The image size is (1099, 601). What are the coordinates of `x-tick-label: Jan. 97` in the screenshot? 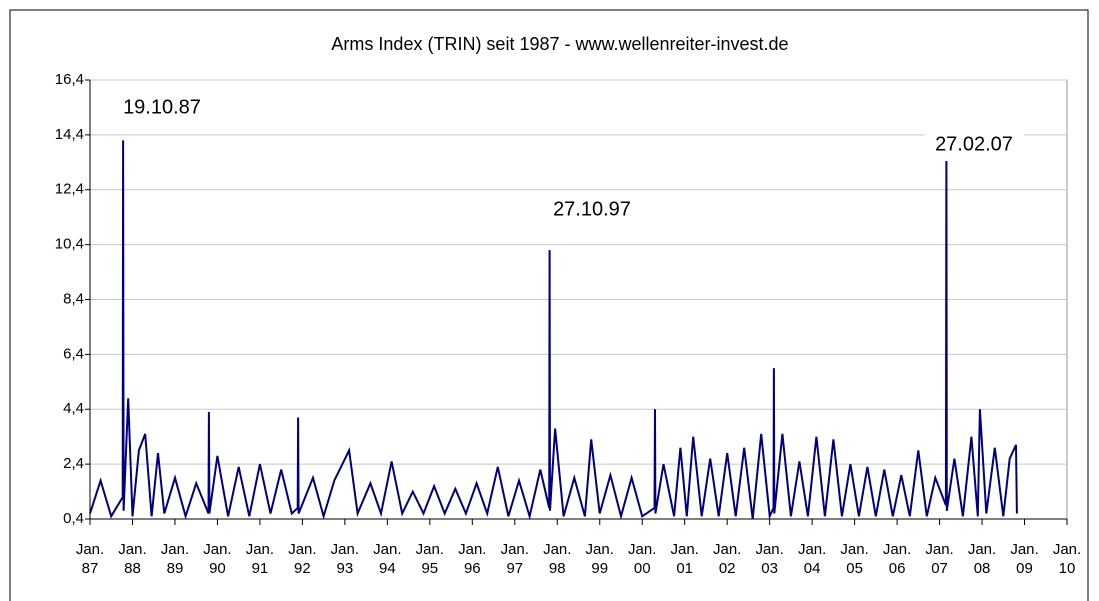 It's located at (514, 559).